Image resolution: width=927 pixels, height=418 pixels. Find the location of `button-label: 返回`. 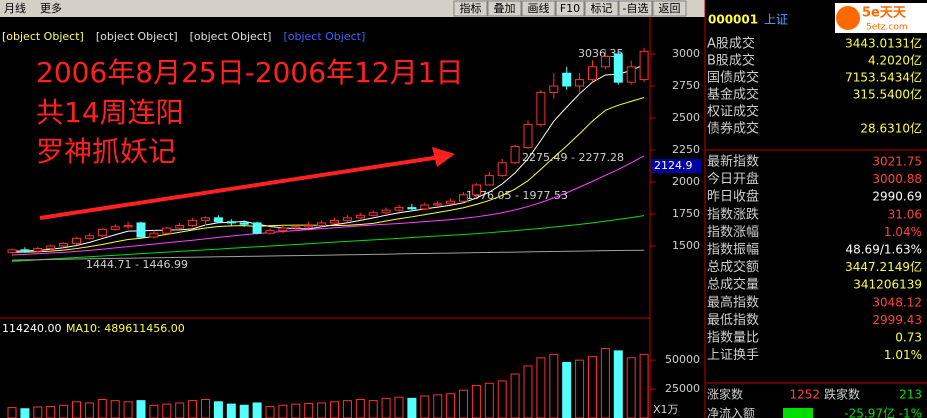

button-label: 返回 is located at coordinates (670, 8).